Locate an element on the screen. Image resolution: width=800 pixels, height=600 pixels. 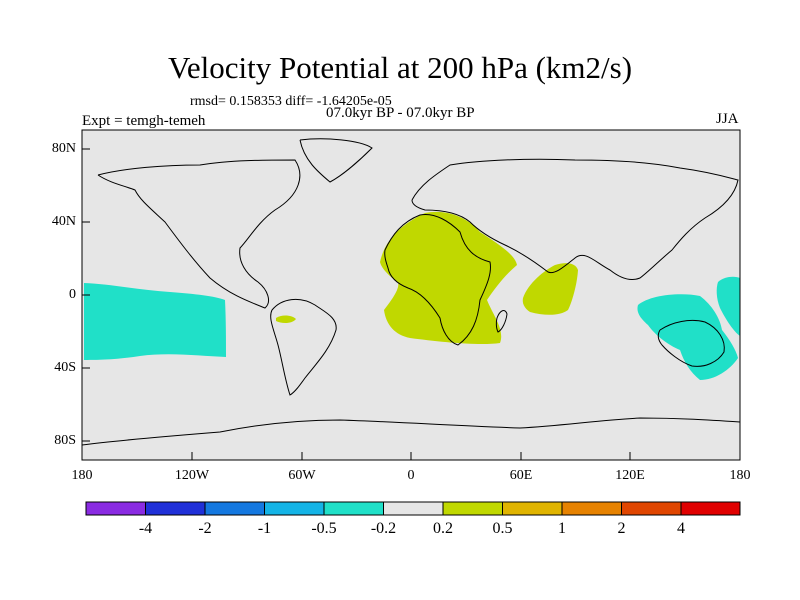
map-title: Velocity Potential at 200 hPa (km2/s) is located at coordinates (400, 67).